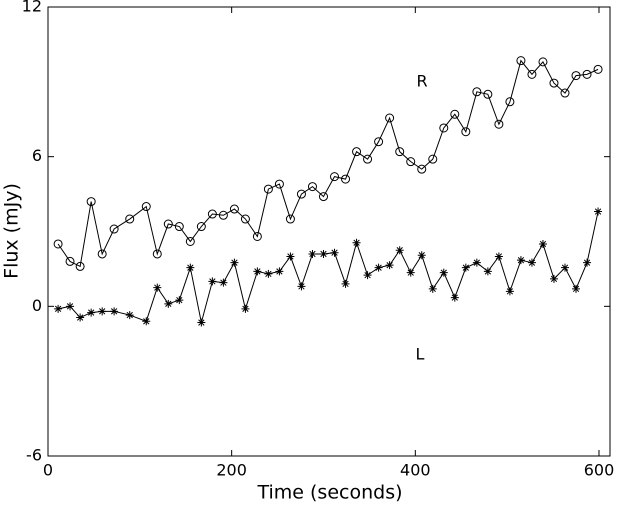  What do you see at coordinates (421, 81) in the screenshot?
I see `annotation: R` at bounding box center [421, 81].